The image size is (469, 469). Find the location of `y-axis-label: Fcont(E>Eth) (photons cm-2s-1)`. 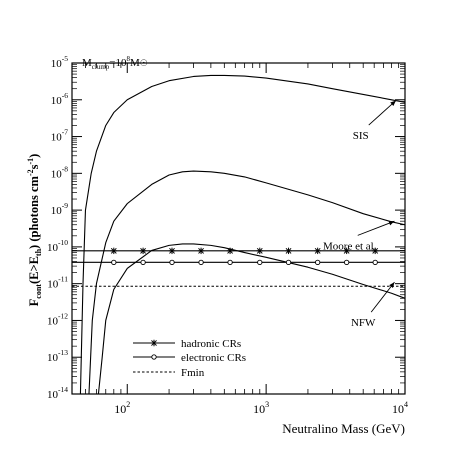

y-axis-label: Fcont(E>Eth) (photons cm-2s-1) is located at coordinates (34, 230).